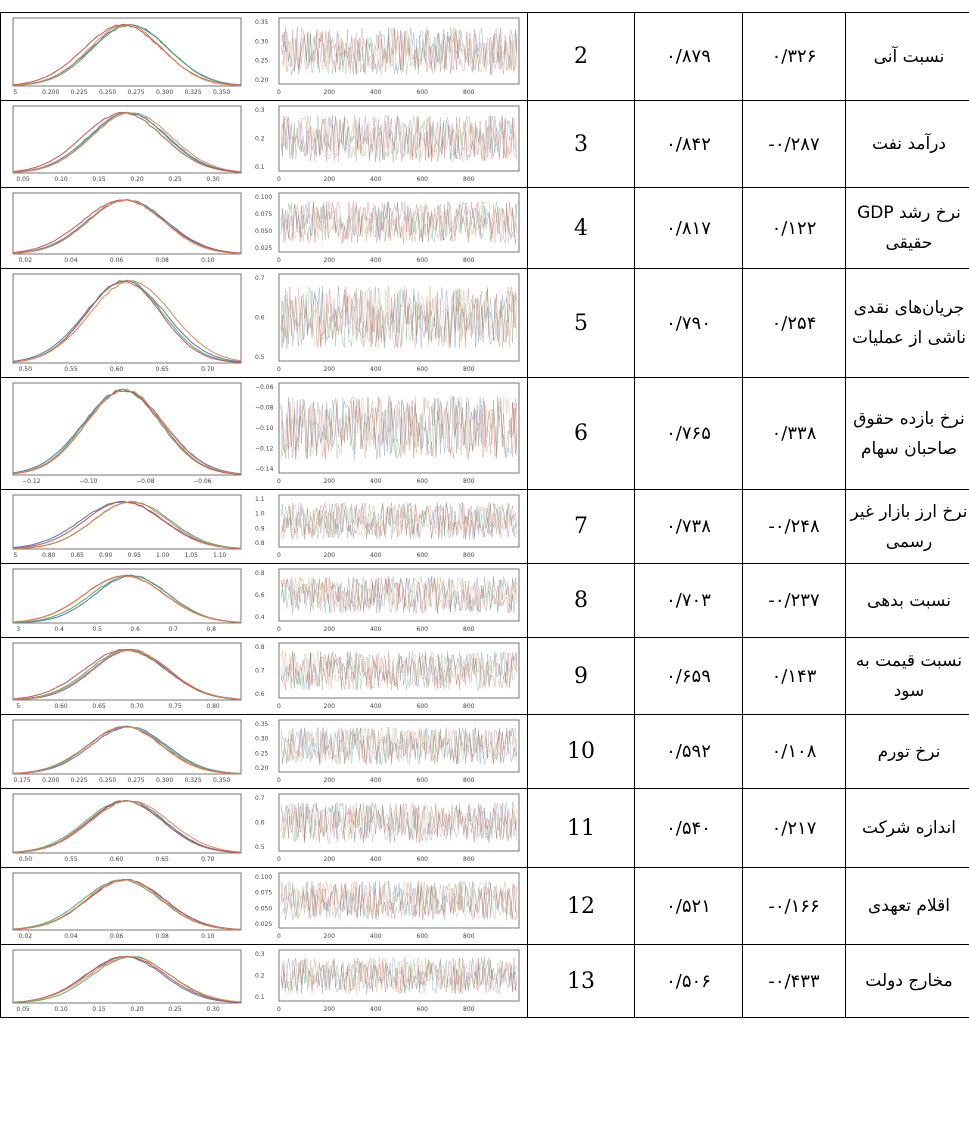 The height and width of the screenshot is (1148, 969). What do you see at coordinates (31, 481) in the screenshot?
I see `density-tick-label: −0.12` at bounding box center [31, 481].